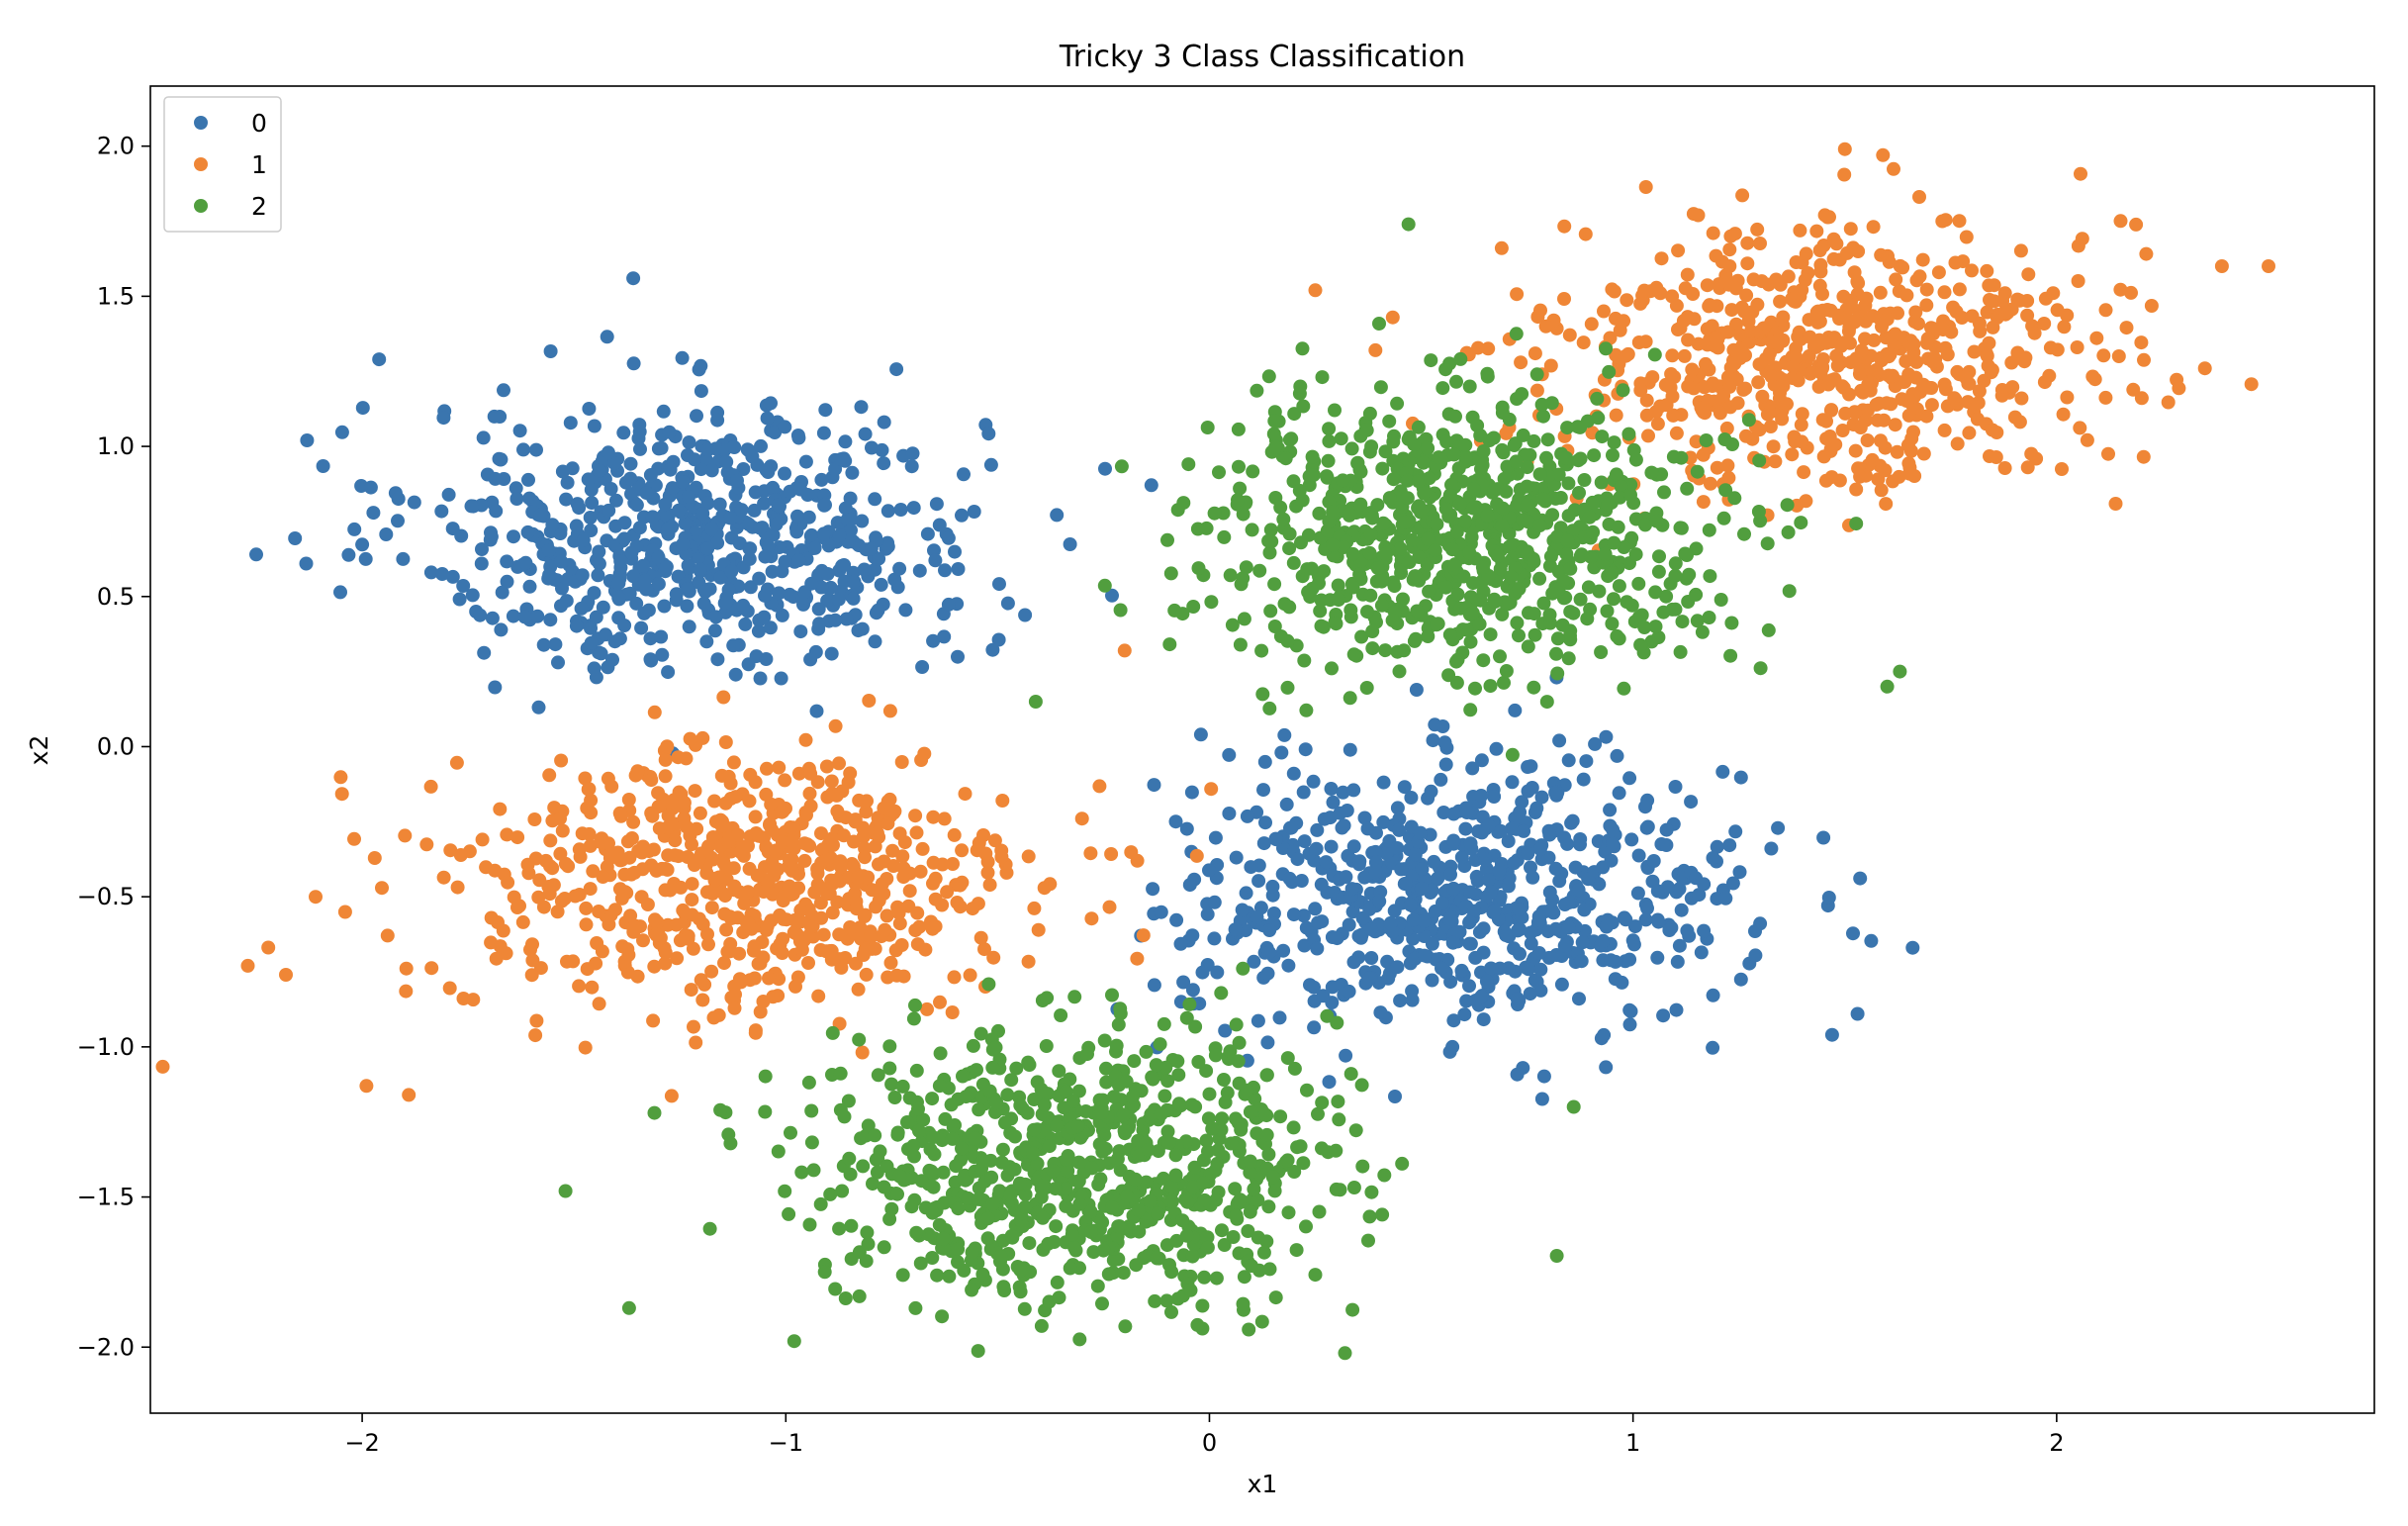  What do you see at coordinates (786, 1443) in the screenshot?
I see `x-tick-label: −1` at bounding box center [786, 1443].